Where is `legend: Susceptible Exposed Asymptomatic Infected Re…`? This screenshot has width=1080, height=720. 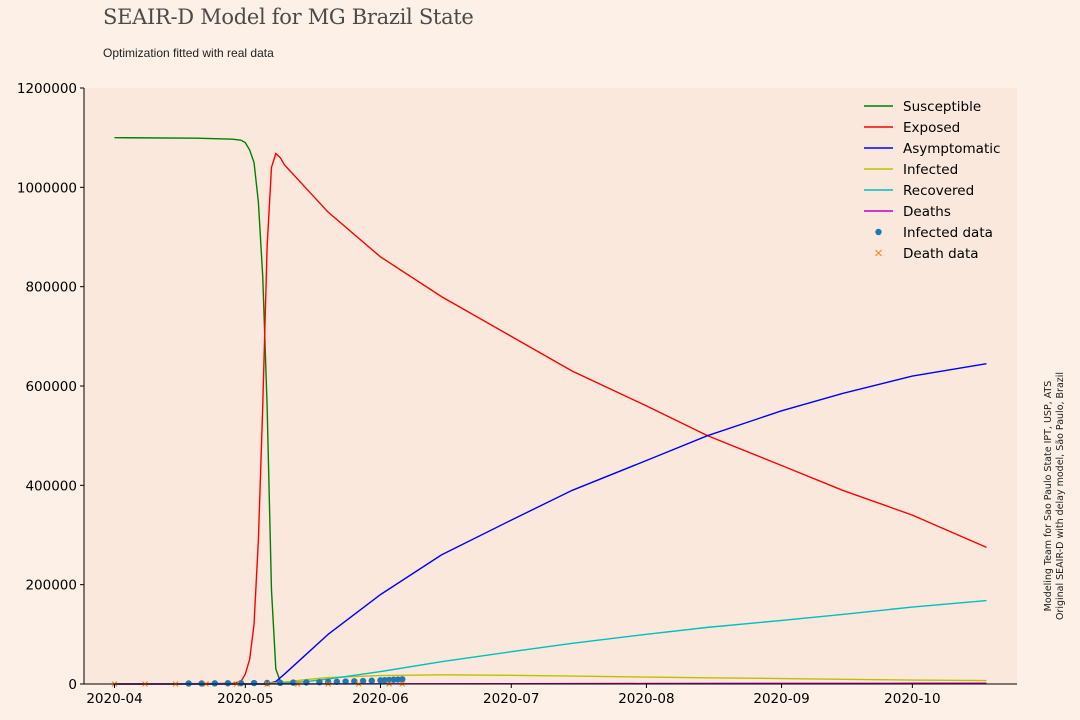
legend: Susceptible Exposed Asymptomatic Infected Re… is located at coordinates (932, 180).